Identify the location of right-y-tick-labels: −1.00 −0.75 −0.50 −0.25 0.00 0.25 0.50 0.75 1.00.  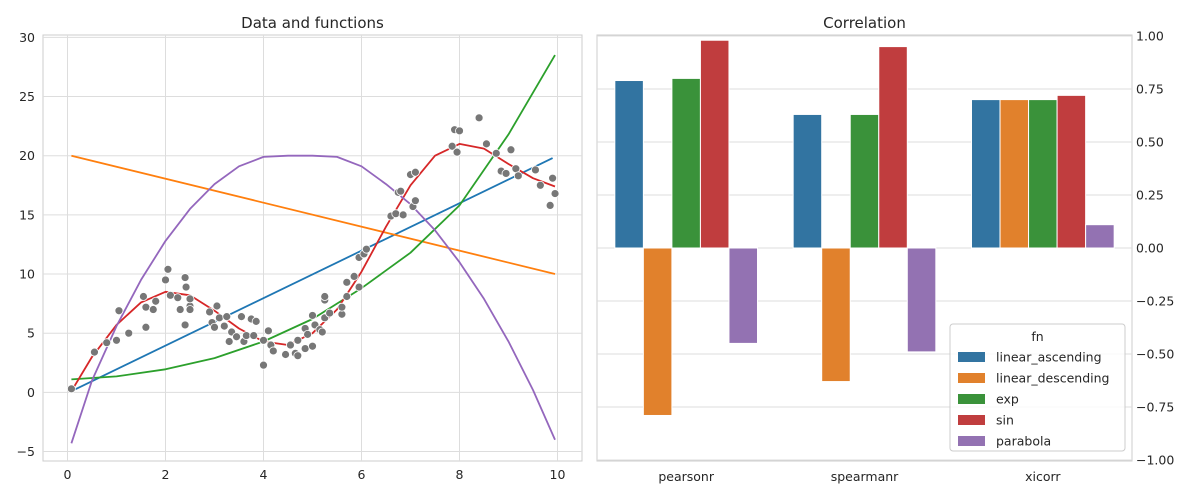
(1155, 248).